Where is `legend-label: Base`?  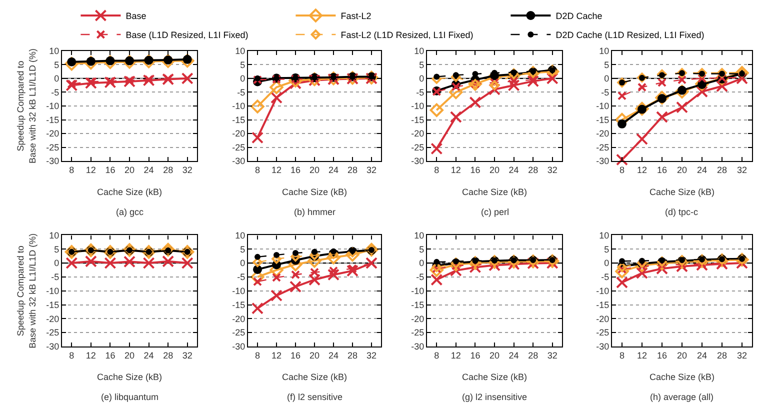
legend-label: Base is located at coordinates (136, 16).